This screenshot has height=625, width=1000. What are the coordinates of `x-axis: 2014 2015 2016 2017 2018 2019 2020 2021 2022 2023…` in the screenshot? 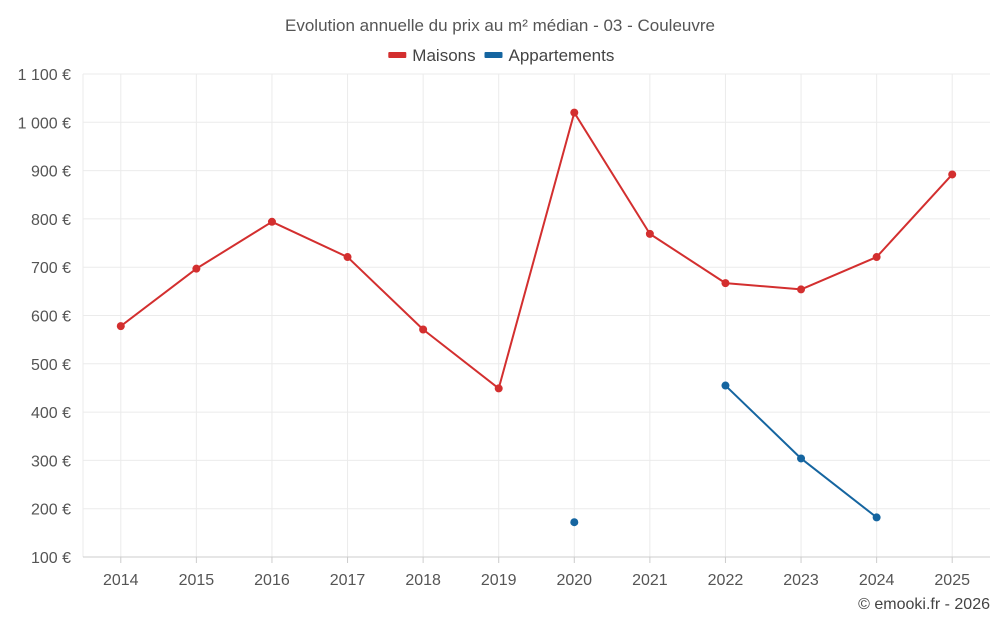 It's located at (536, 572).